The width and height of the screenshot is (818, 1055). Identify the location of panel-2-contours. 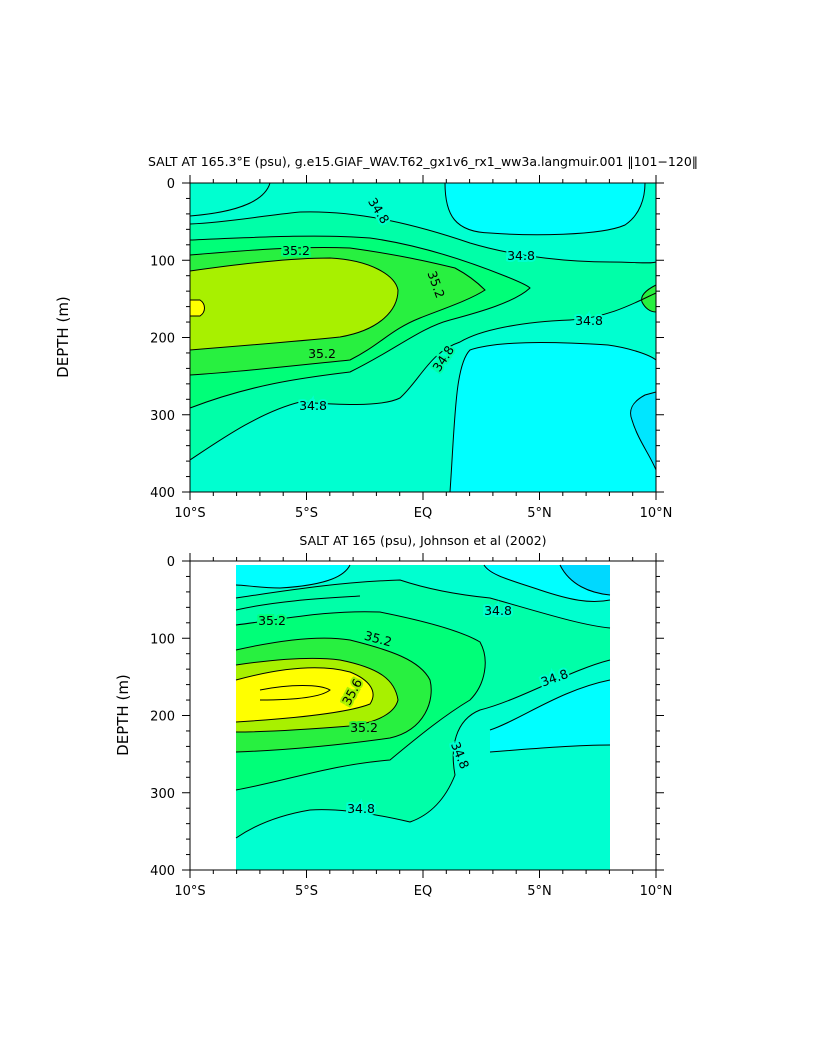
(423, 701).